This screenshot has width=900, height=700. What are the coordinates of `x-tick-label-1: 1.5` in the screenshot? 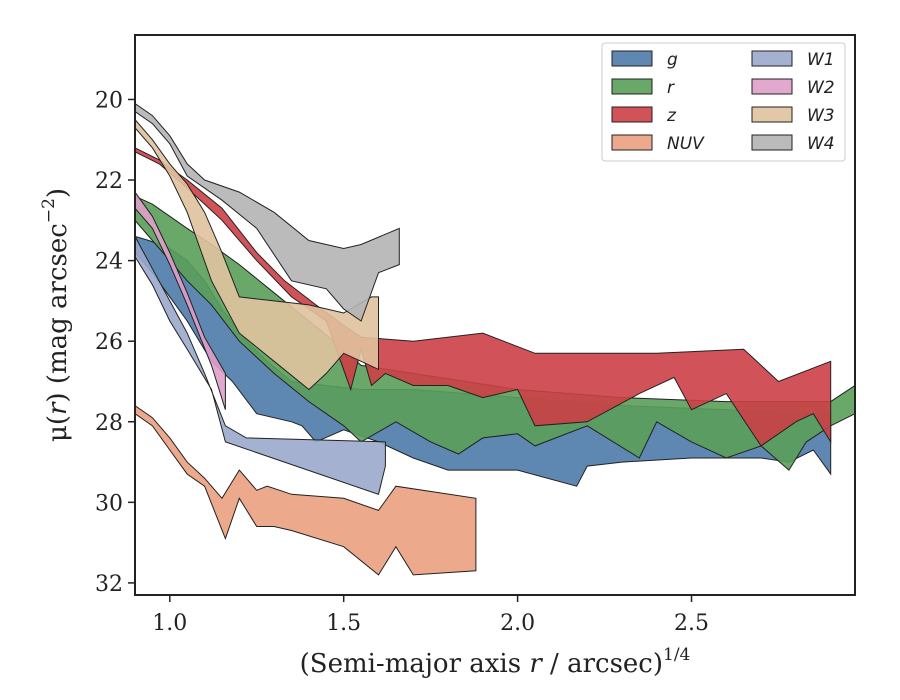 It's located at (343, 623).